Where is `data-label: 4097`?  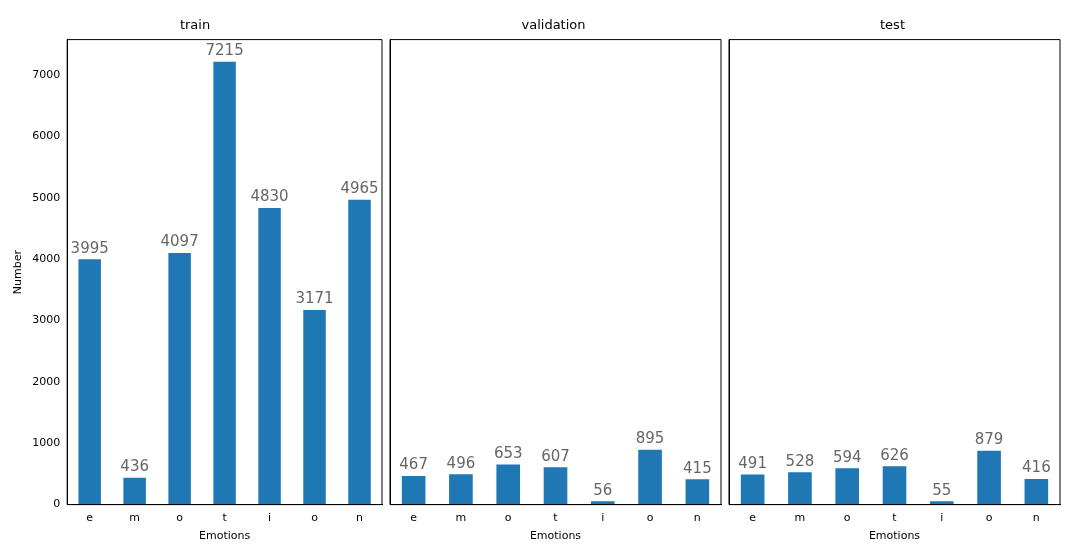
data-label: 4097 is located at coordinates (179, 241).